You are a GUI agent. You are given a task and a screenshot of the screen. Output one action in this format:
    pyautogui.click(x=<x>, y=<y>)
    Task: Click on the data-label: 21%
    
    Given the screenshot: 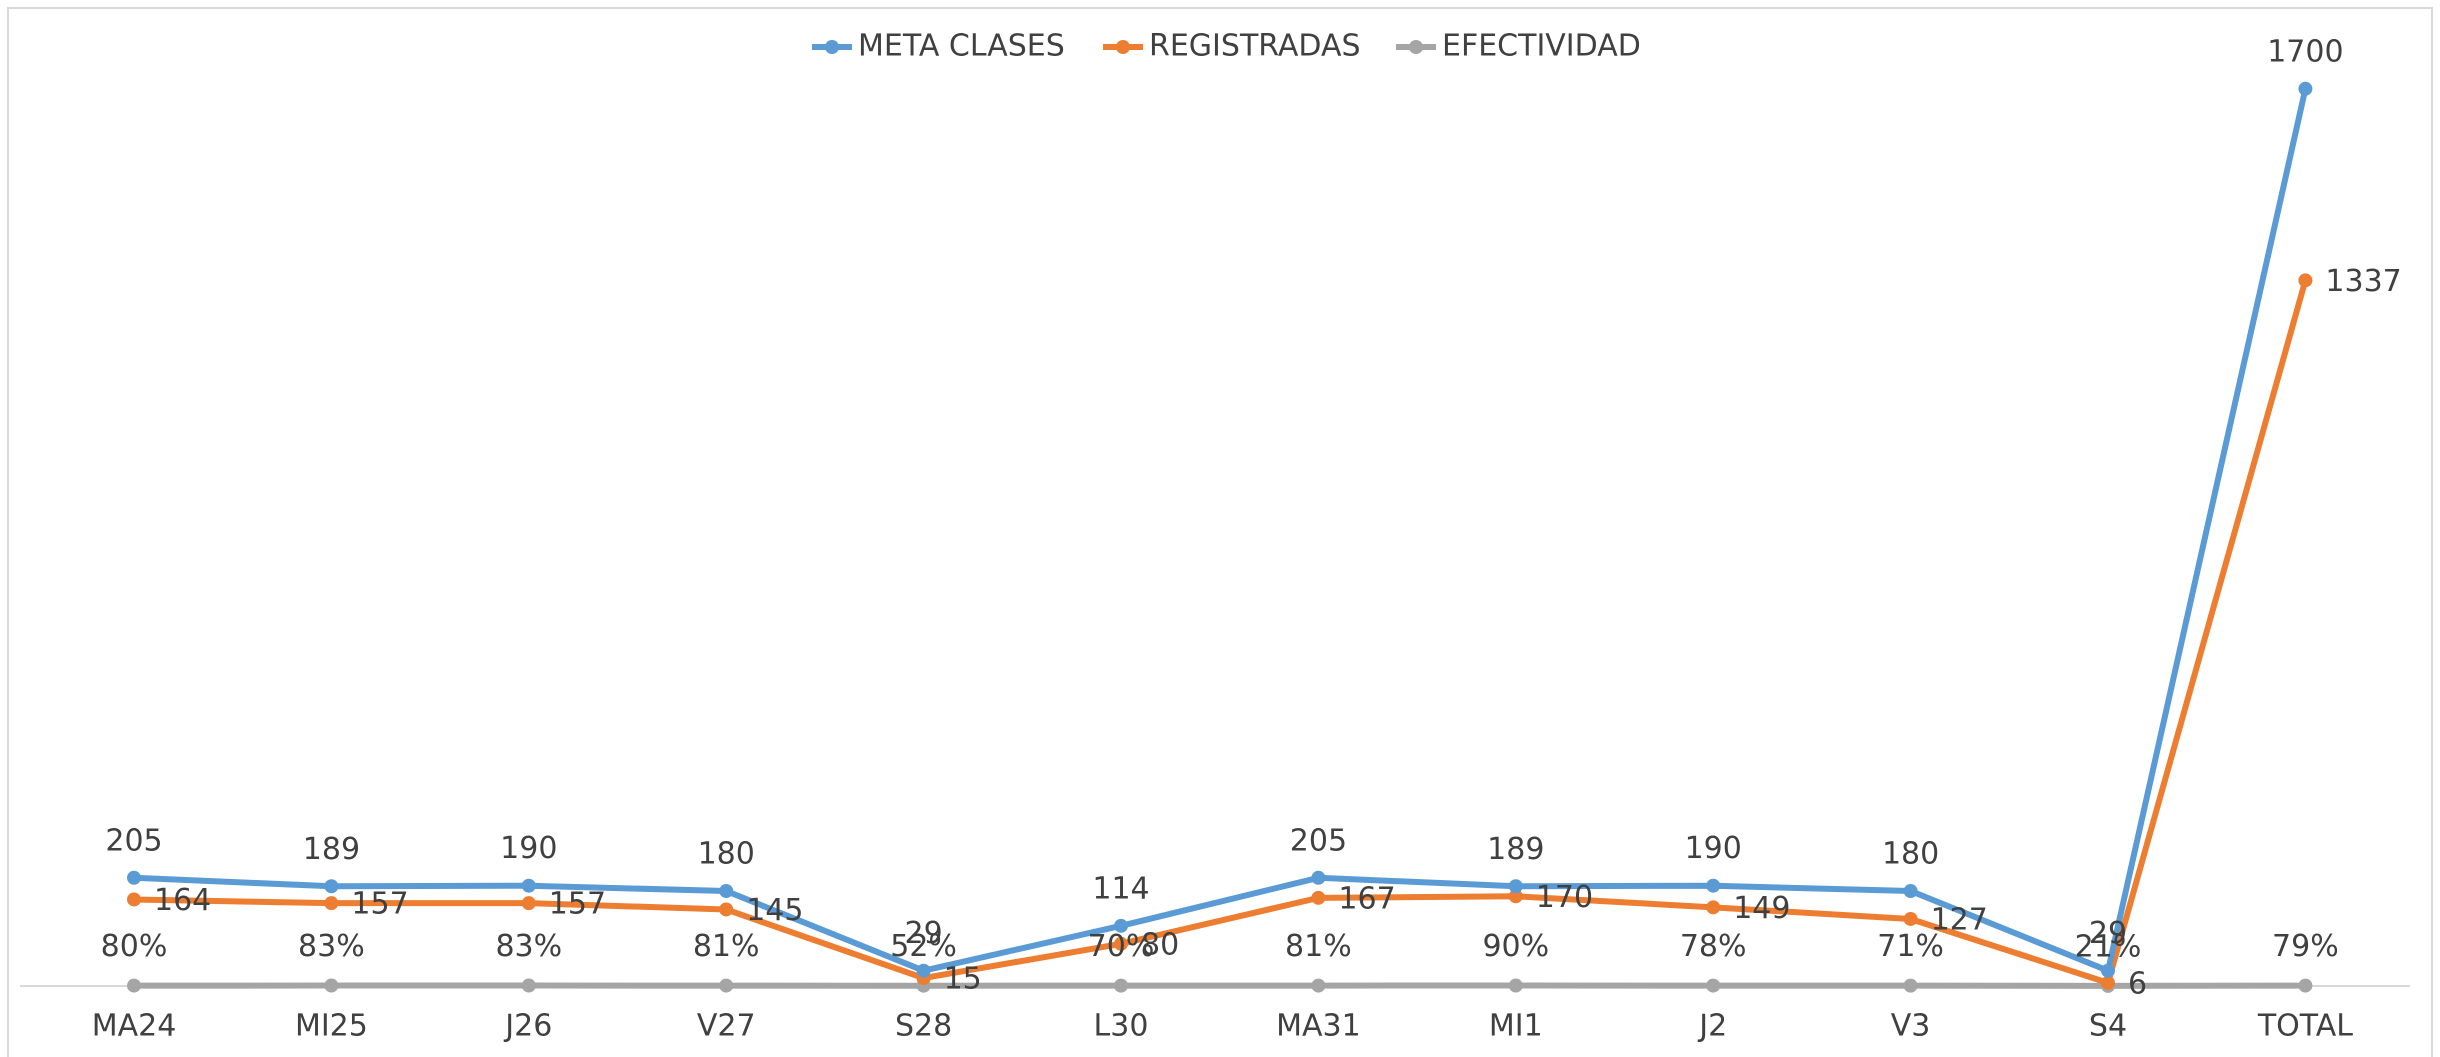 What is the action you would take?
    pyautogui.click(x=2108, y=946)
    